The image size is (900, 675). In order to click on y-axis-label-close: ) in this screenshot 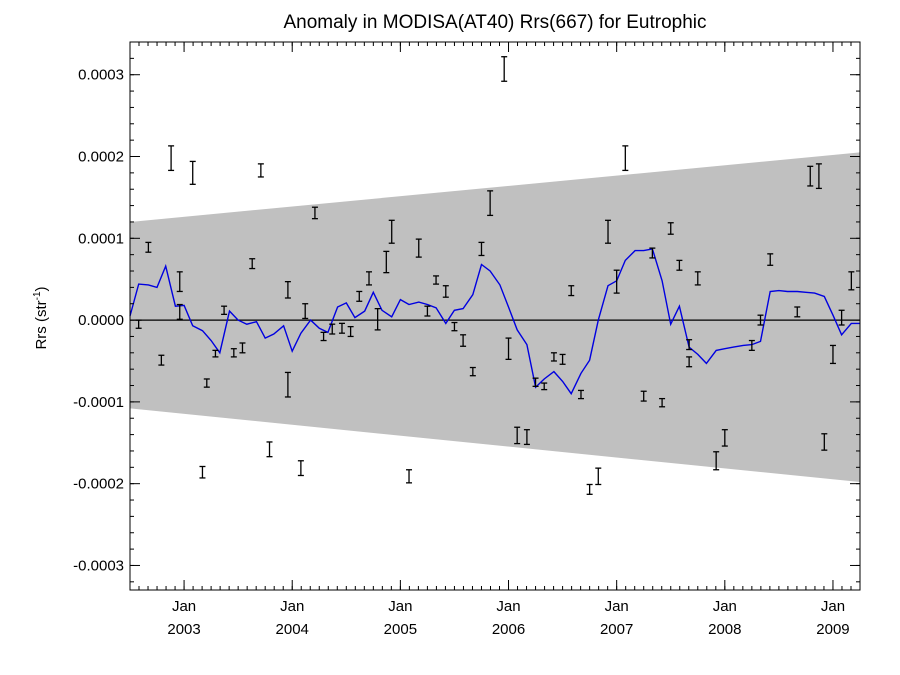, I will do `click(41, 288)`.